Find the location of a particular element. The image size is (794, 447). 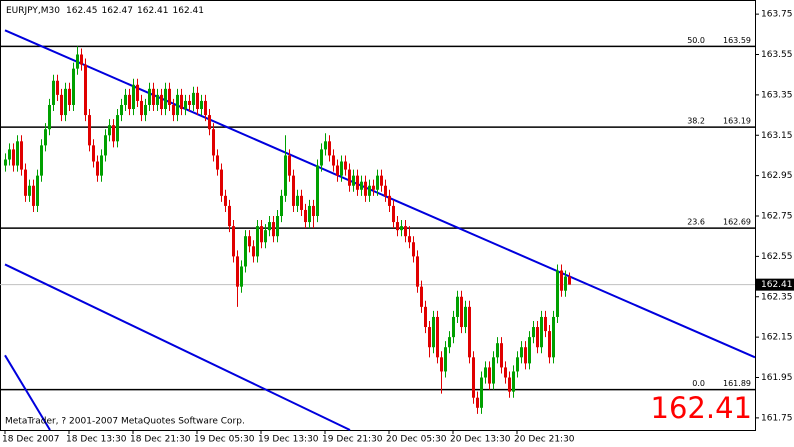

y-tick-label: 162.55 is located at coordinates (777, 257).